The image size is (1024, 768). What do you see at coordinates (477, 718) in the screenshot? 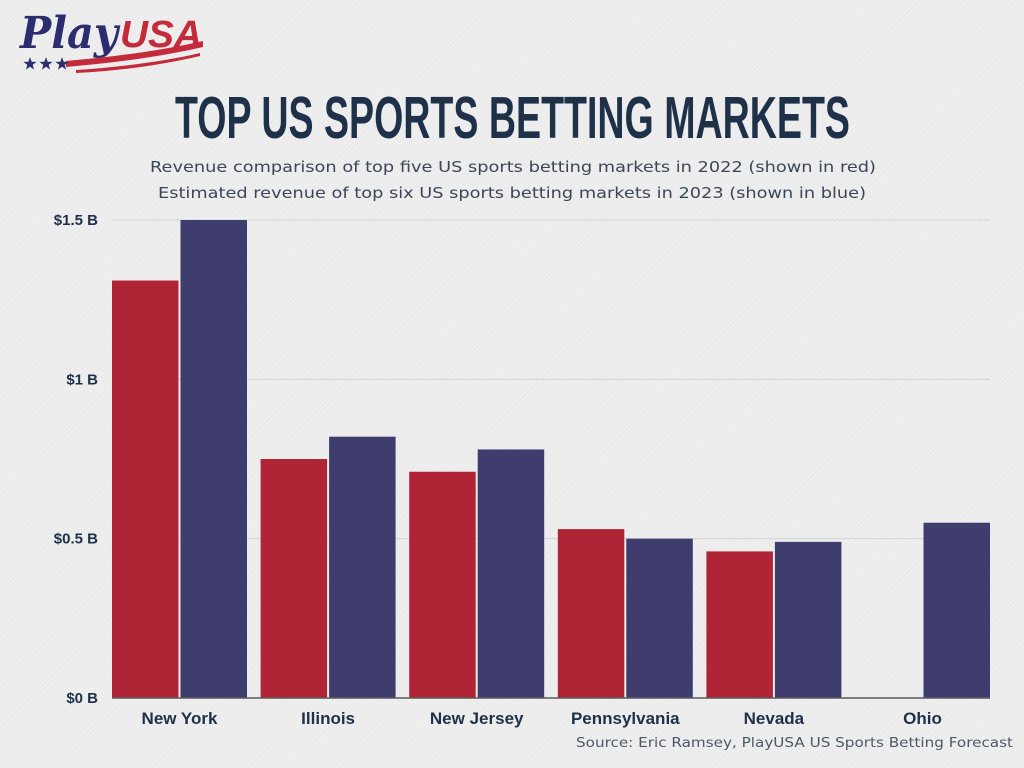
I see `x-category-label: New Jersey` at bounding box center [477, 718].